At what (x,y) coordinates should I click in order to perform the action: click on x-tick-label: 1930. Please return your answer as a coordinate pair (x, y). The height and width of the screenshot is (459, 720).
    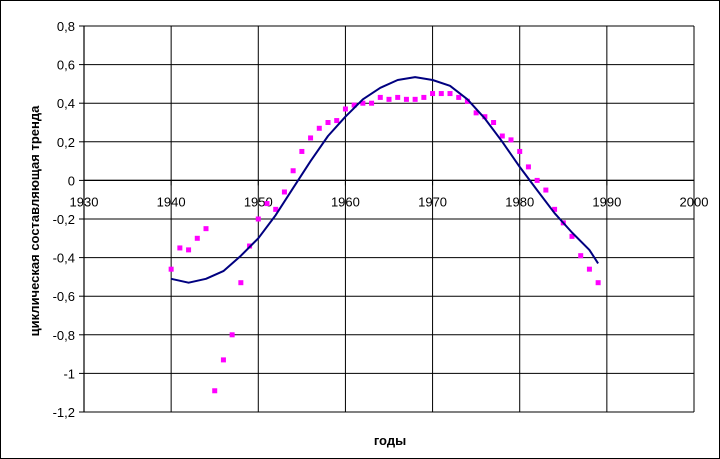
    Looking at the image, I should click on (84, 201).